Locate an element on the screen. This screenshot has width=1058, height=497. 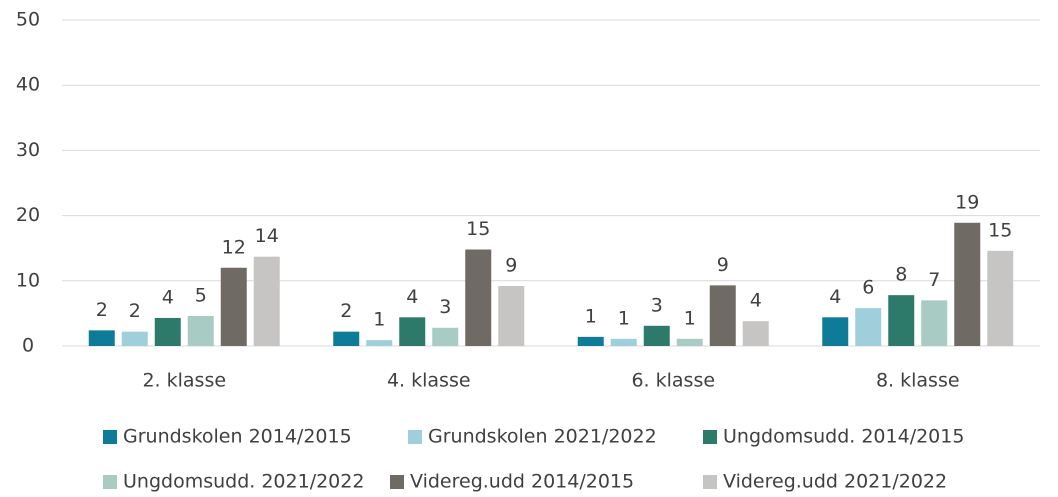
data-label: 12 is located at coordinates (234, 247).